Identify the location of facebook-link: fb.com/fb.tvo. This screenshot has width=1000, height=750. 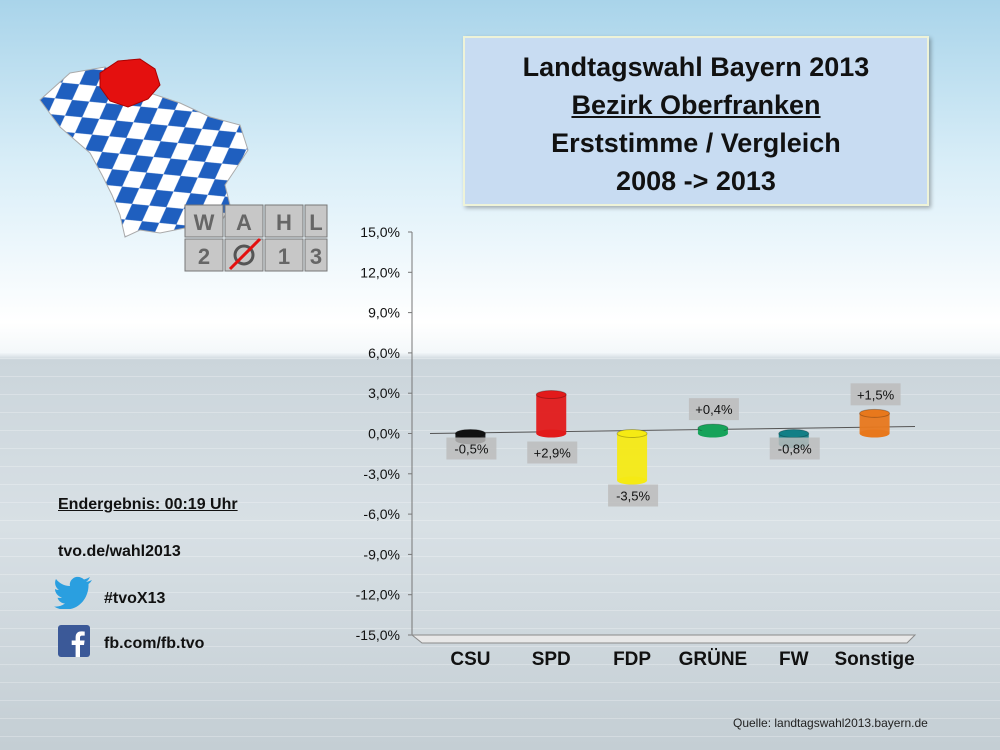
(154, 643).